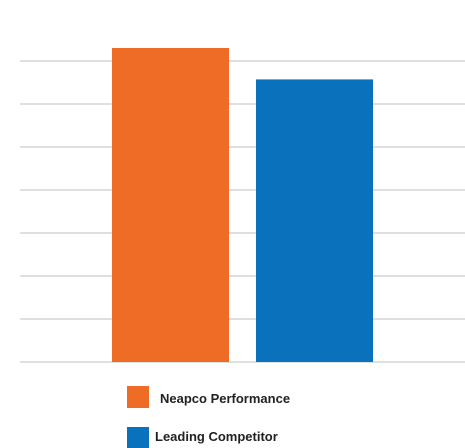 The width and height of the screenshot is (465, 448). I want to click on legend-item-neapco: Neapco Performance, so click(208, 397).